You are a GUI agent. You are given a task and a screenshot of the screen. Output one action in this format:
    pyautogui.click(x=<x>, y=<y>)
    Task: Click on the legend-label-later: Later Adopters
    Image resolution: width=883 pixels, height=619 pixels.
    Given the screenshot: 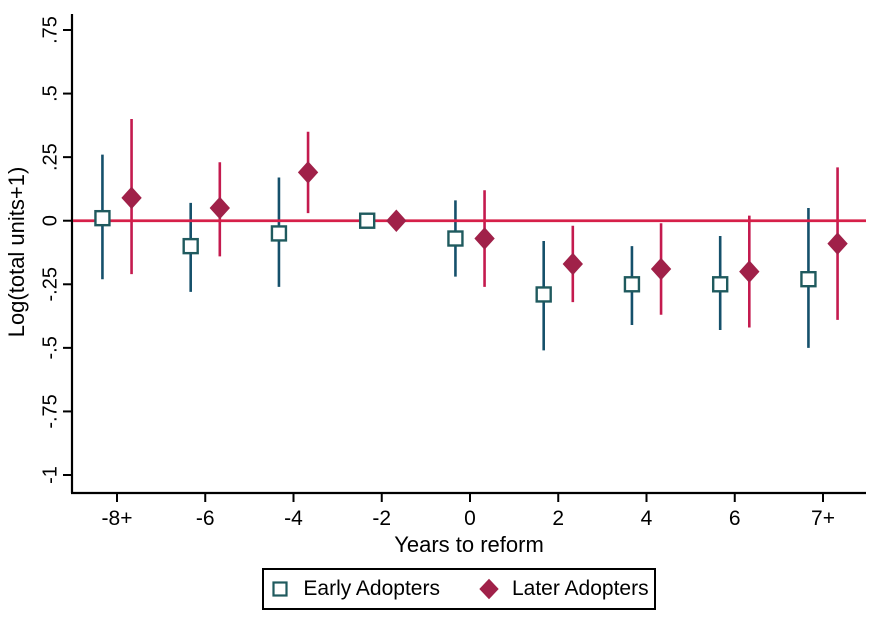 What is the action you would take?
    pyautogui.click(x=580, y=588)
    